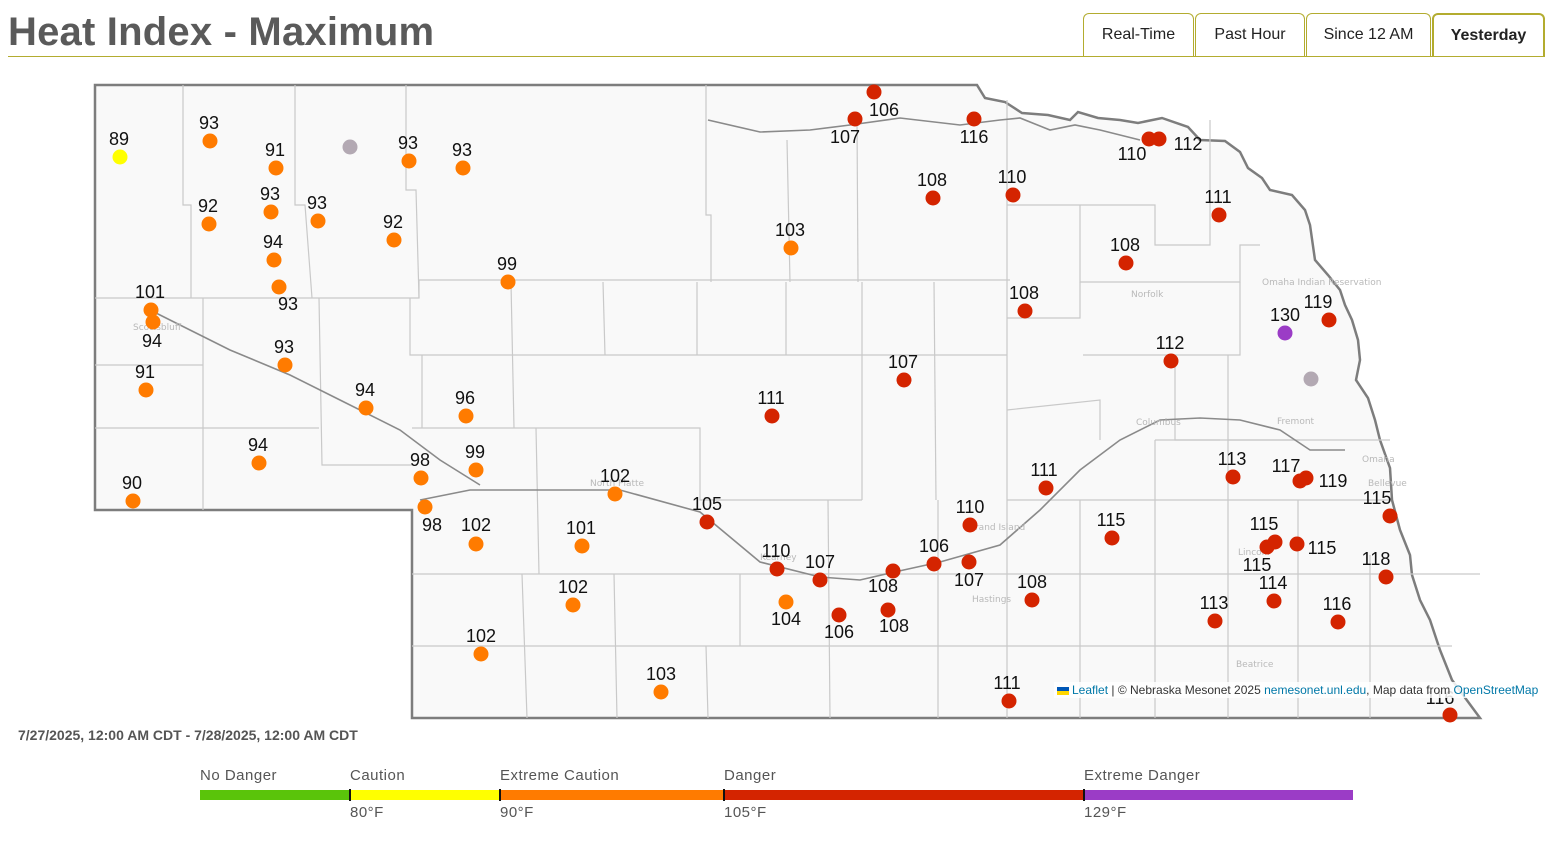 This screenshot has height=859, width=1553. What do you see at coordinates (581, 536) in the screenshot?
I see `station-marker: 101` at bounding box center [581, 536].